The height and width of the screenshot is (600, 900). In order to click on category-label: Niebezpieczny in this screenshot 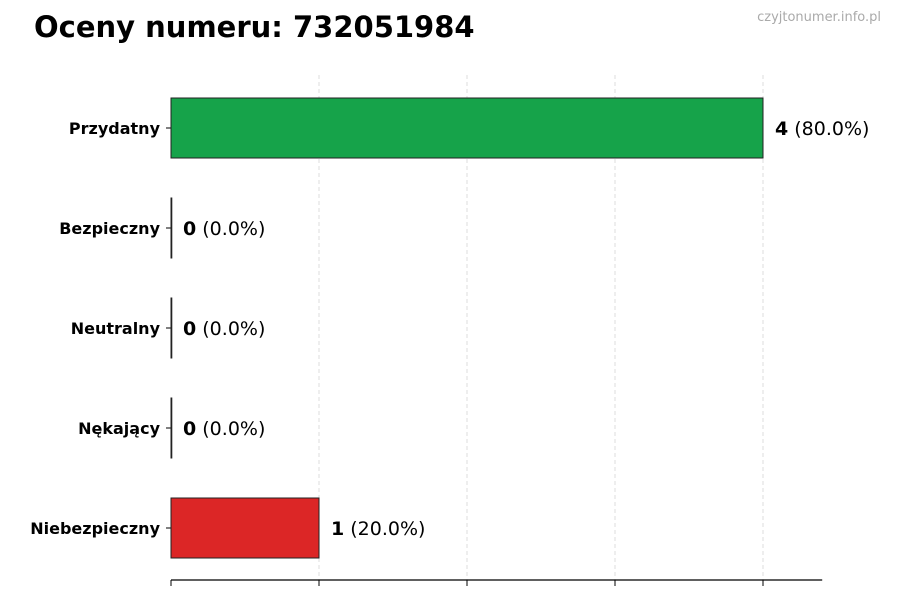, I will do `click(95, 528)`.